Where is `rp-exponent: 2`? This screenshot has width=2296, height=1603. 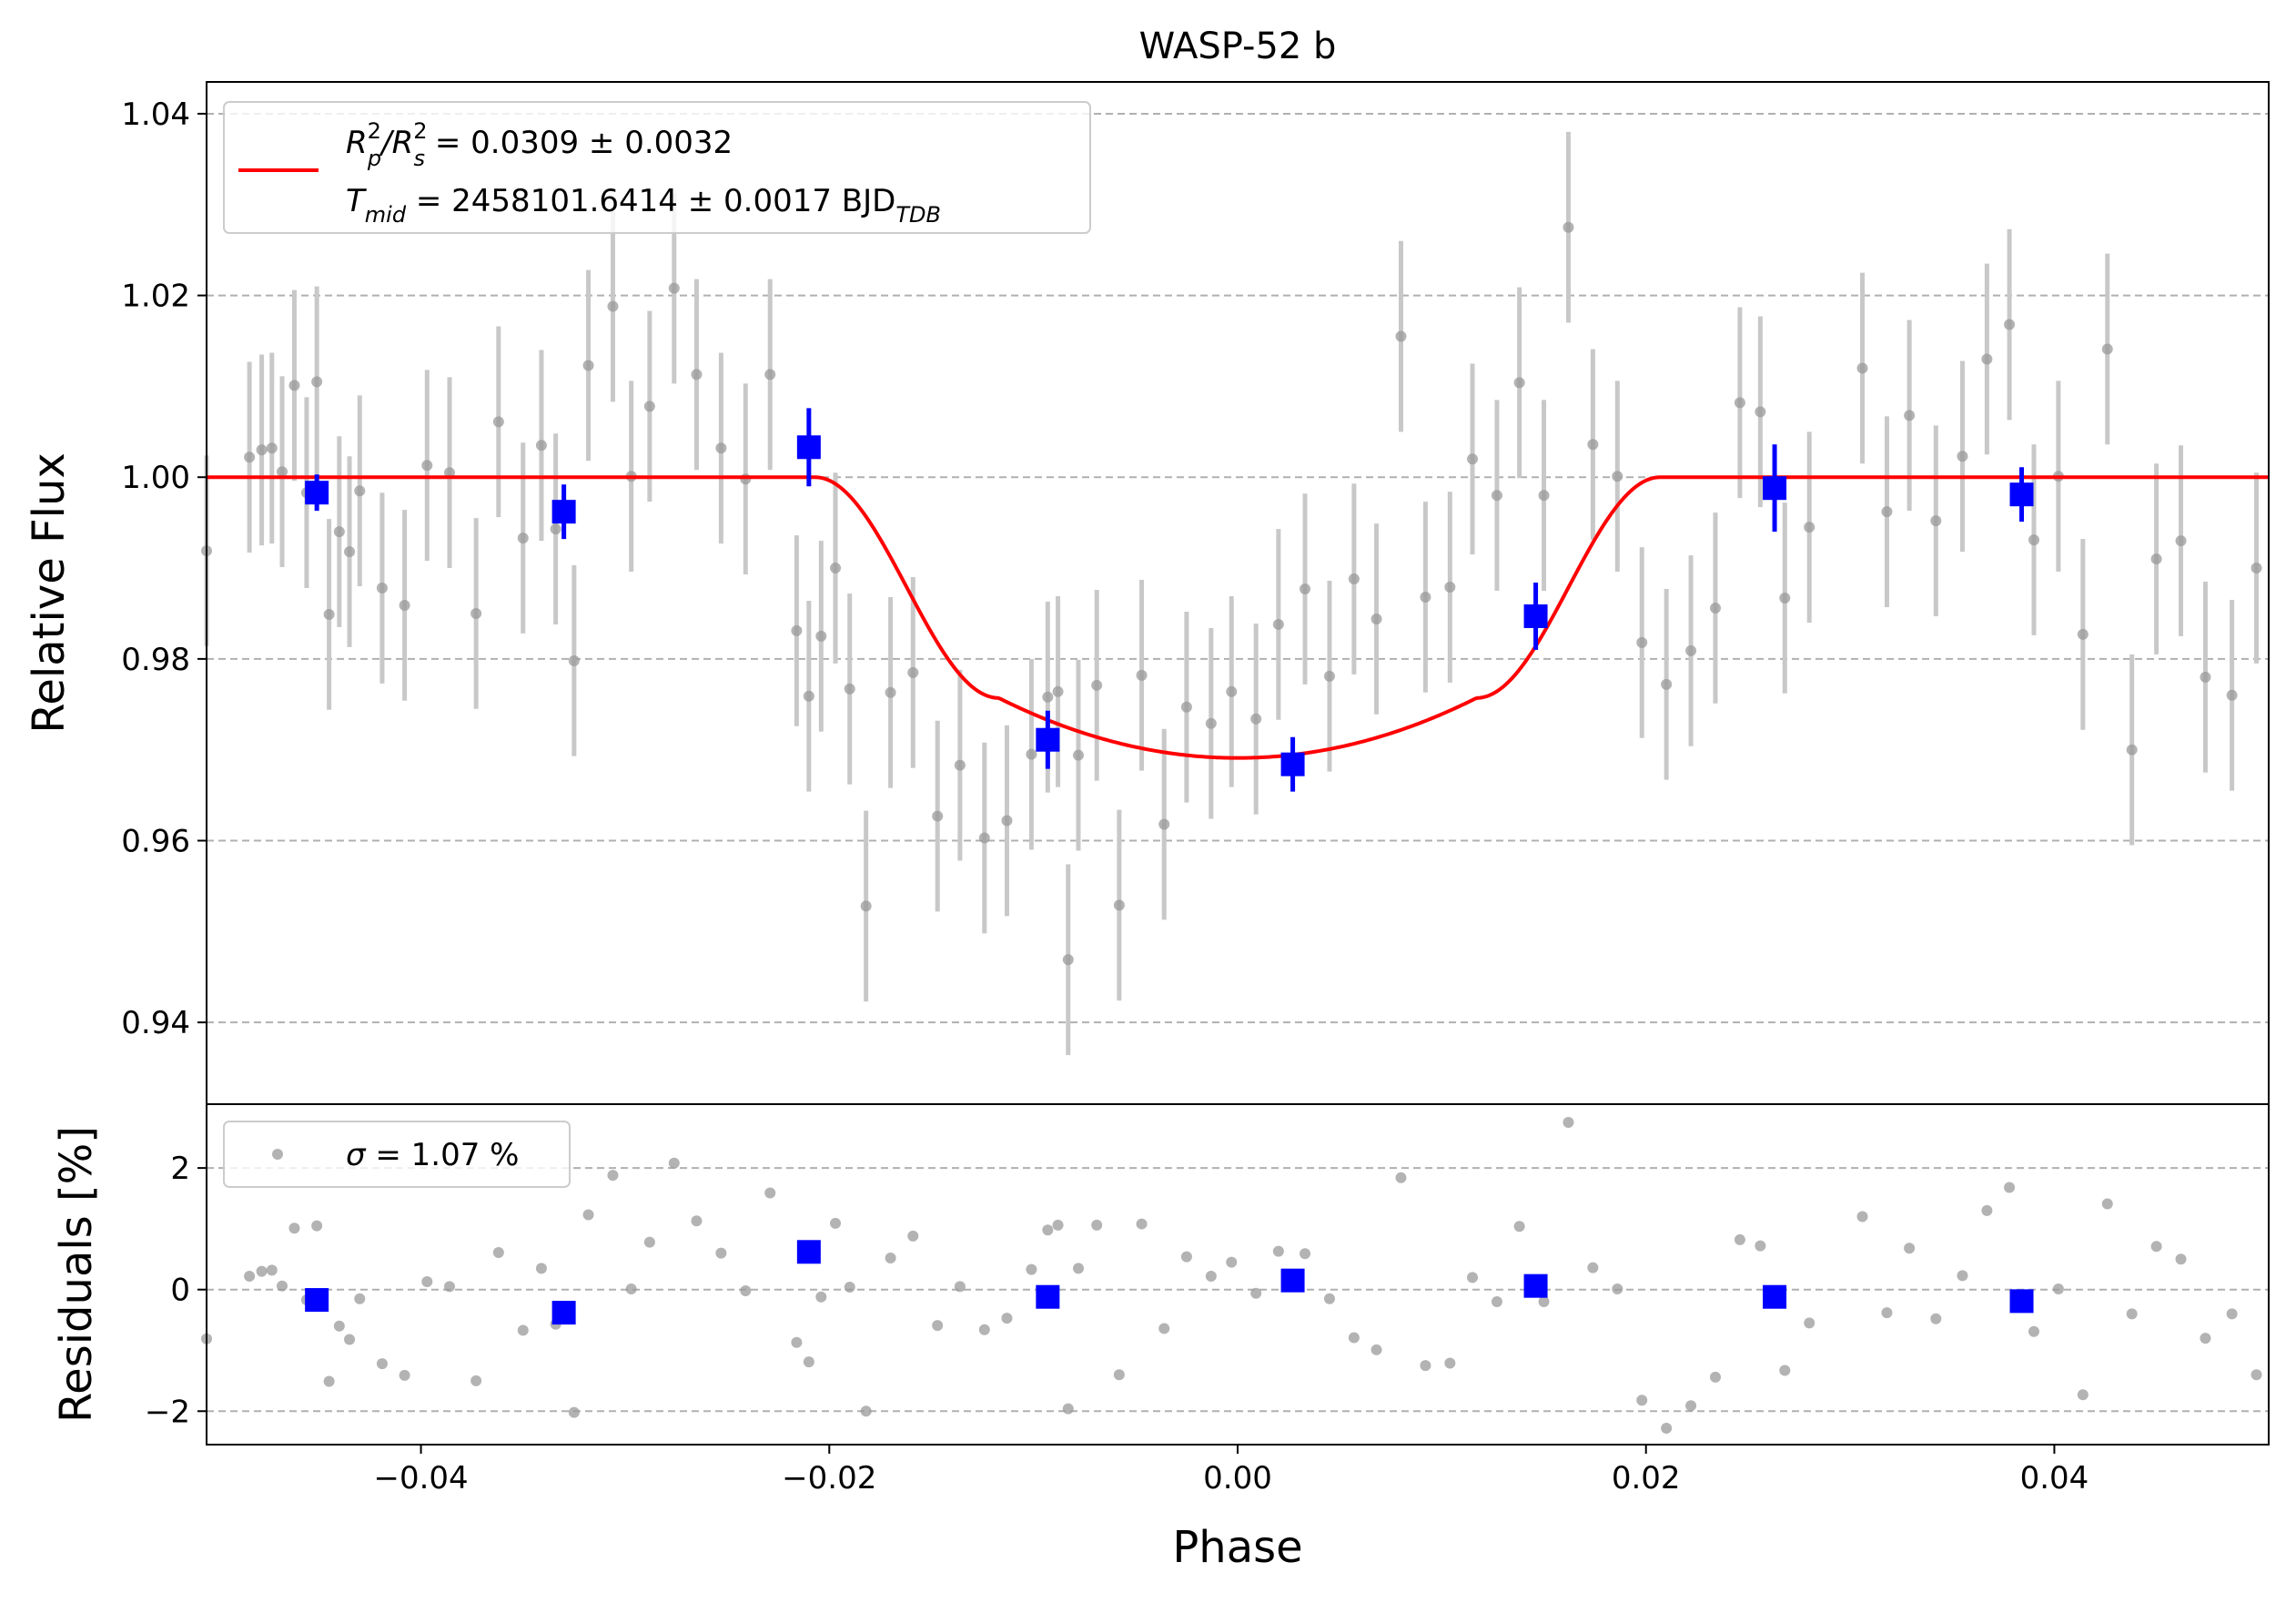 rp-exponent: 2 is located at coordinates (374, 131).